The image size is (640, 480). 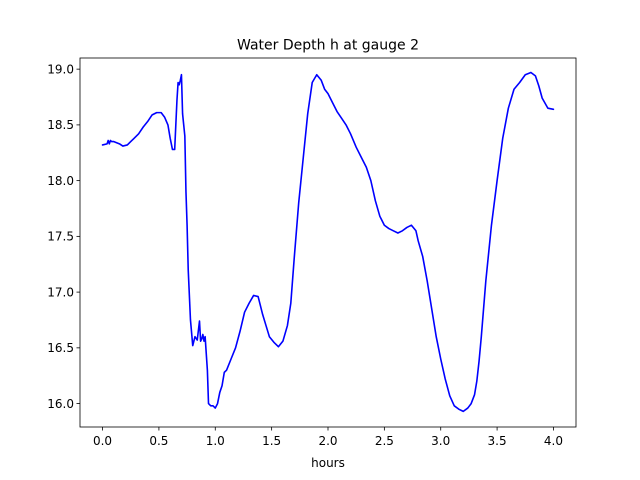 What do you see at coordinates (60, 404) in the screenshot?
I see `y-tick-label: 16.0` at bounding box center [60, 404].